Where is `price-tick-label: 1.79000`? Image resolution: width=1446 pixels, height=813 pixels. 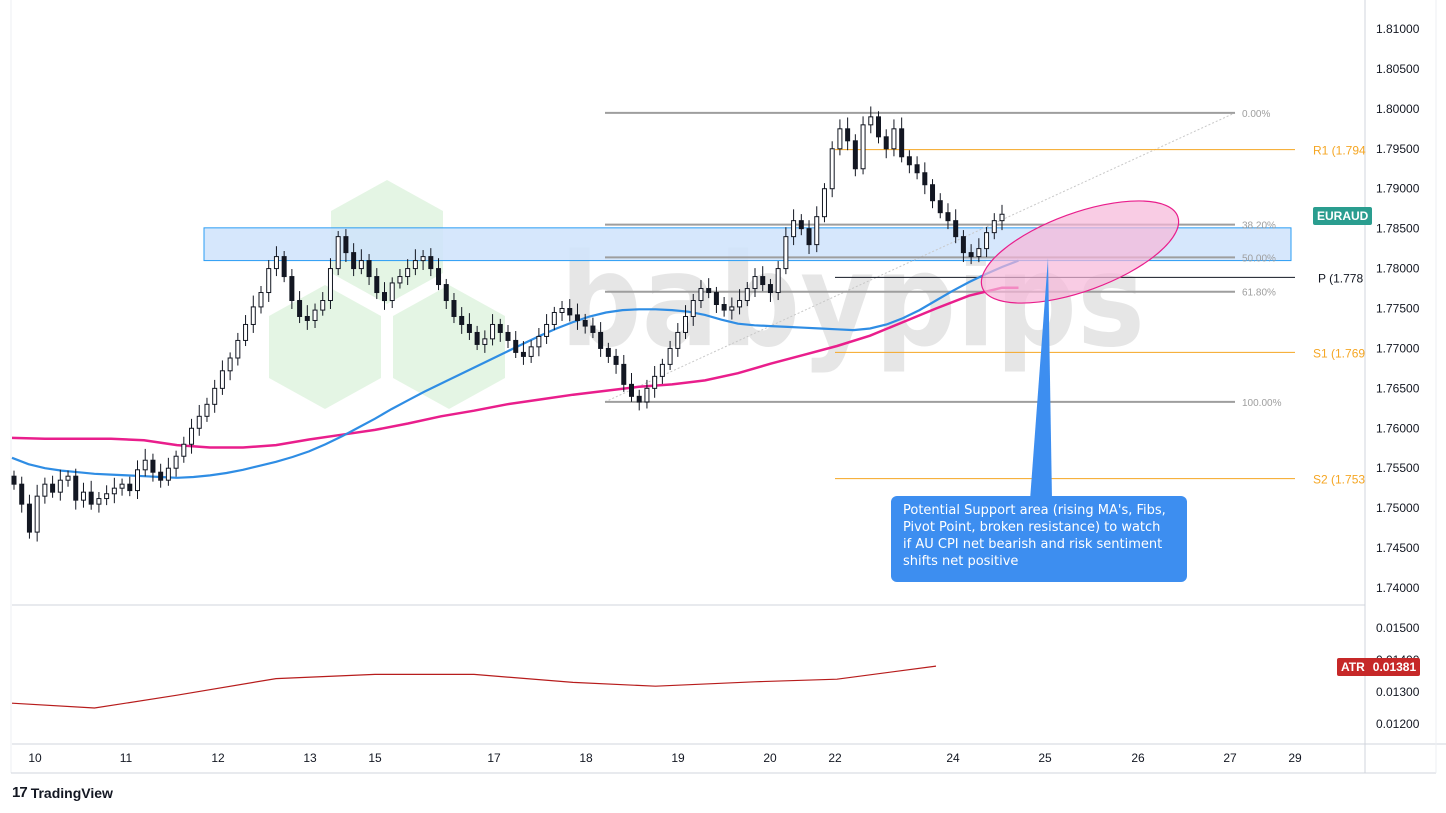
price-tick-label: 1.79000 is located at coordinates (1398, 189).